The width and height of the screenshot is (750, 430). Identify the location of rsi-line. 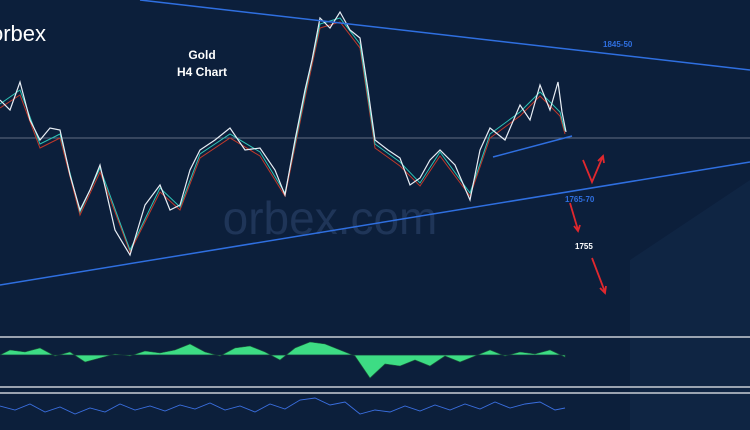
(283, 406).